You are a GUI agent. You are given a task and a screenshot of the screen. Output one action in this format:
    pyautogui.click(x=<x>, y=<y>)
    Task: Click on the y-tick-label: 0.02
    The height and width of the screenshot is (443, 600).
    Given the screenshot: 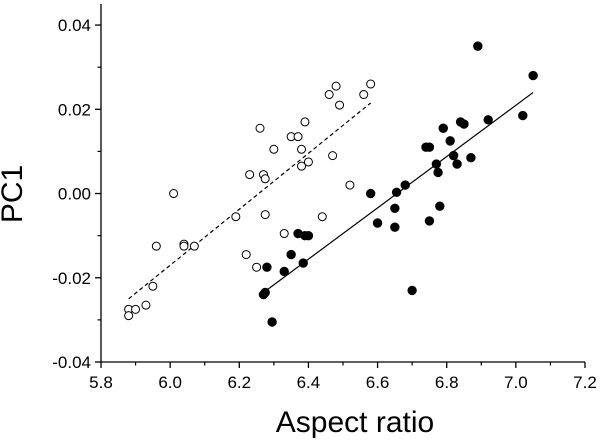 What is the action you would take?
    pyautogui.click(x=74, y=109)
    